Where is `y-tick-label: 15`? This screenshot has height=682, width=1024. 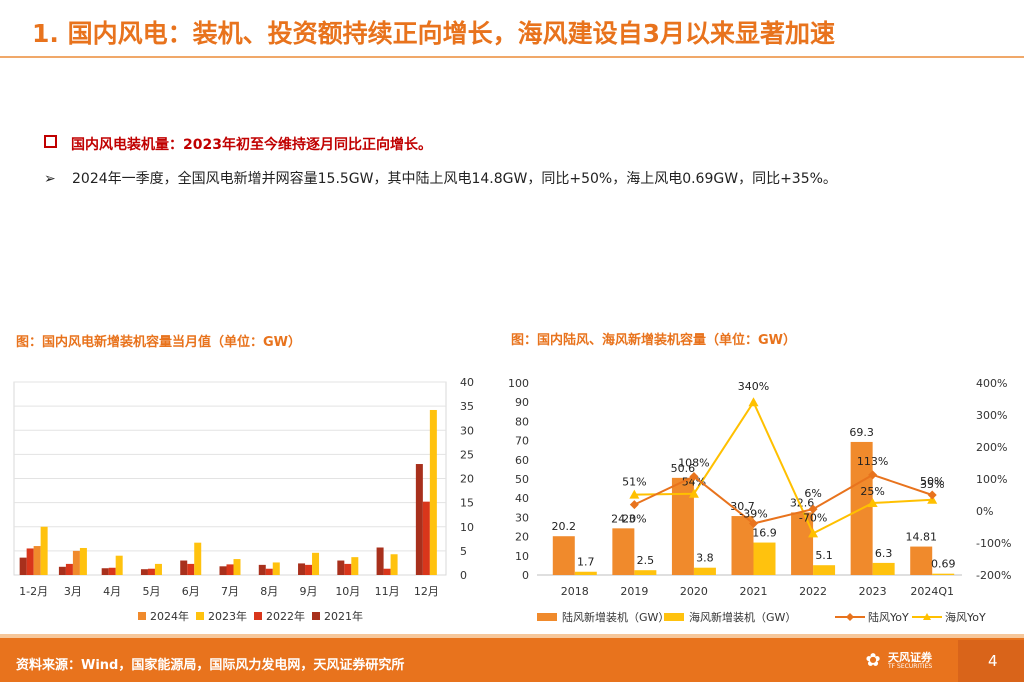
y-tick-label: 15 is located at coordinates (467, 503).